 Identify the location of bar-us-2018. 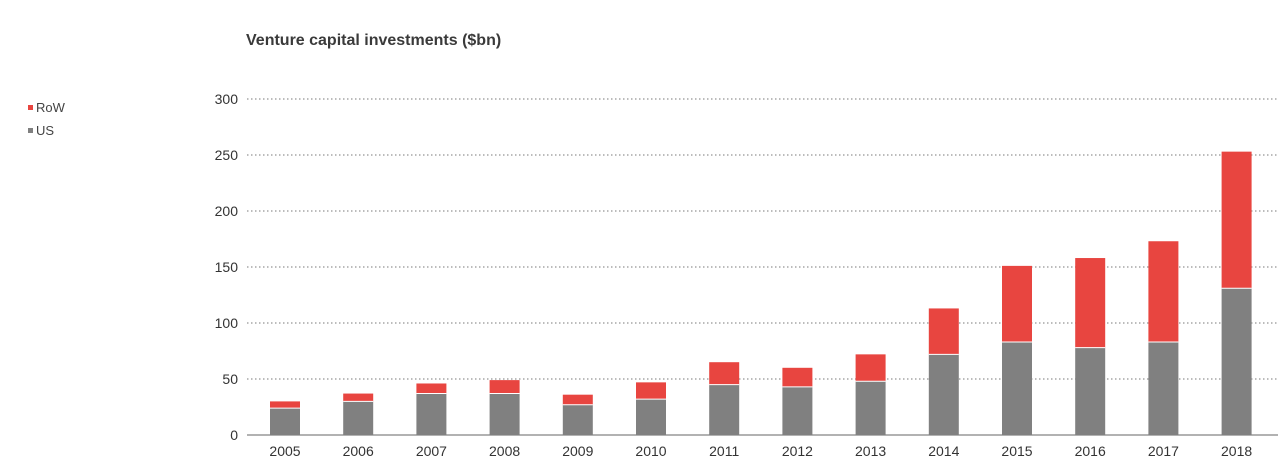
(1236, 361).